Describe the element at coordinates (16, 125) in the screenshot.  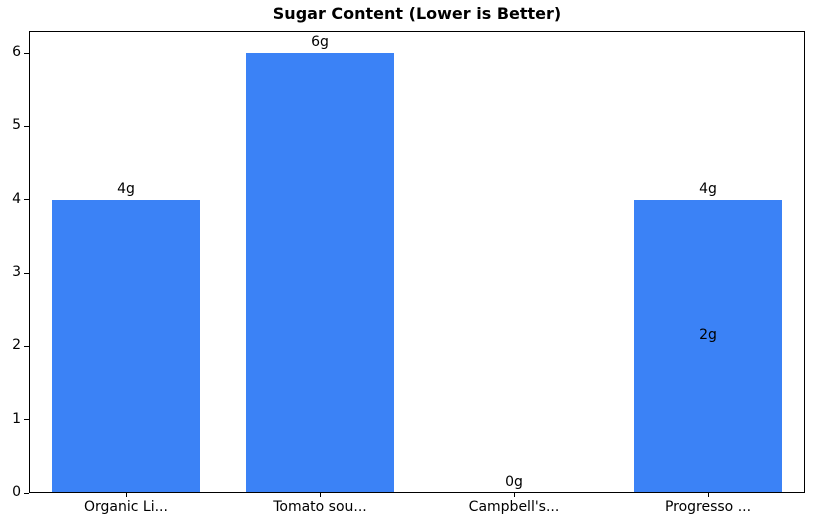
I see `y-tick-label: 5` at that location.